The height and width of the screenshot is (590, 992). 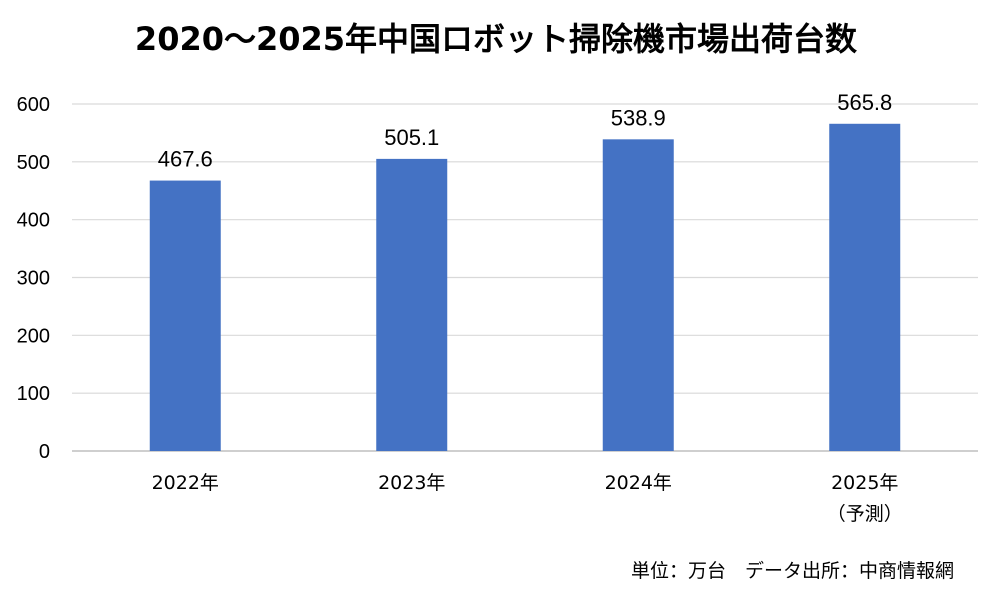 I want to click on source-note: 単位：万台 データ出所：中商情報網, so click(x=792, y=569).